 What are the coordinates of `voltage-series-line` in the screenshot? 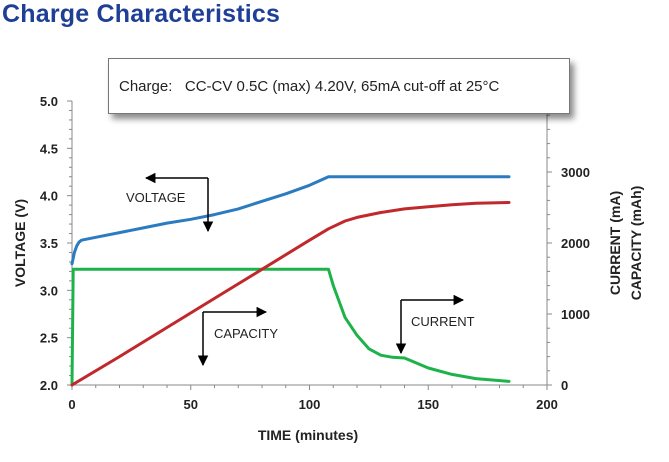 It's located at (290, 220).